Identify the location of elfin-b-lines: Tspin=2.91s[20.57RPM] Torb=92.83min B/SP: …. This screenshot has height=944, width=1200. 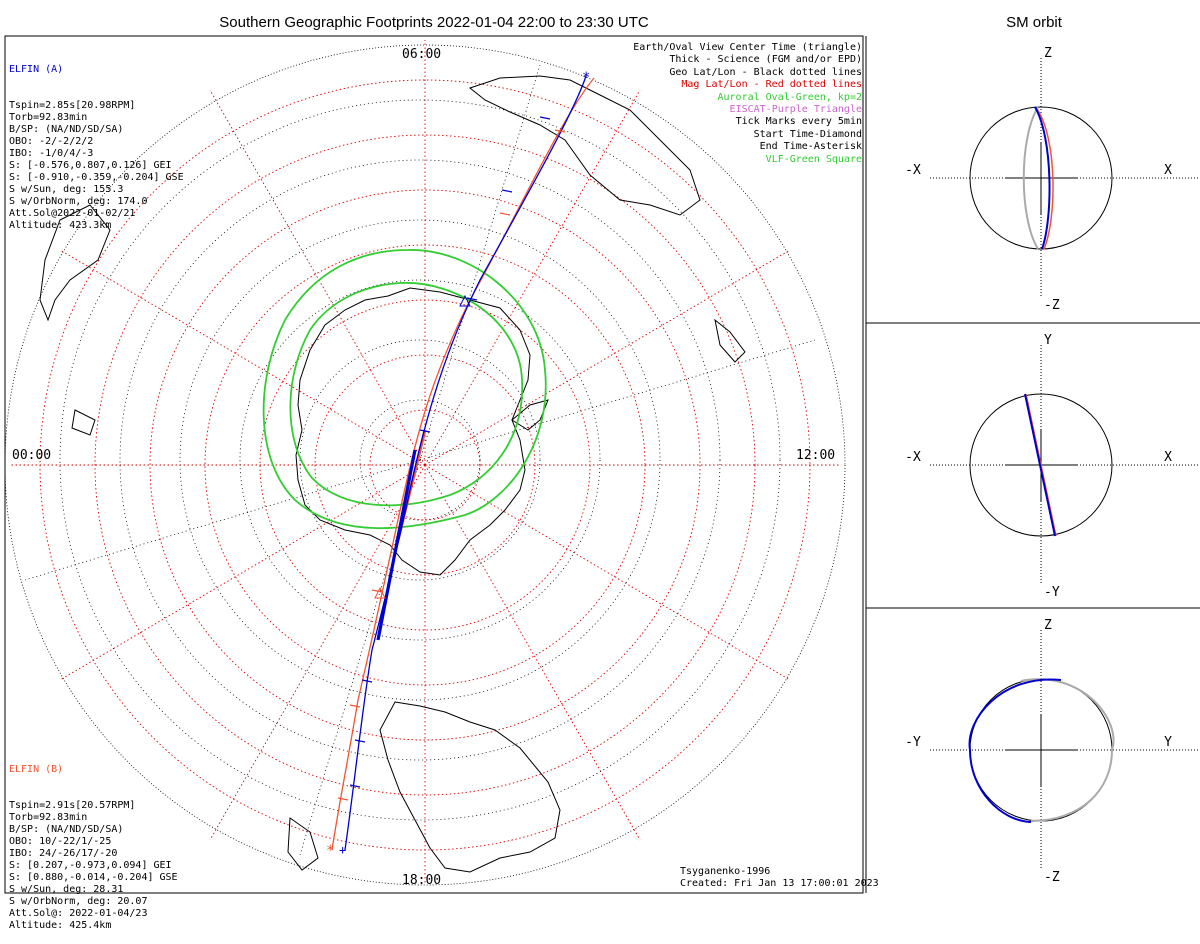
(93, 866).